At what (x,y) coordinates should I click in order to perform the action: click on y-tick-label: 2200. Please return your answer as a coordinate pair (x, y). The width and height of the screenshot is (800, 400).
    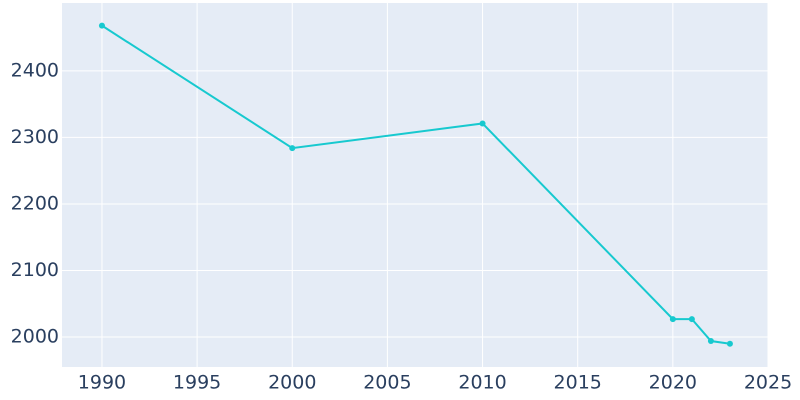
    Looking at the image, I should click on (35, 203).